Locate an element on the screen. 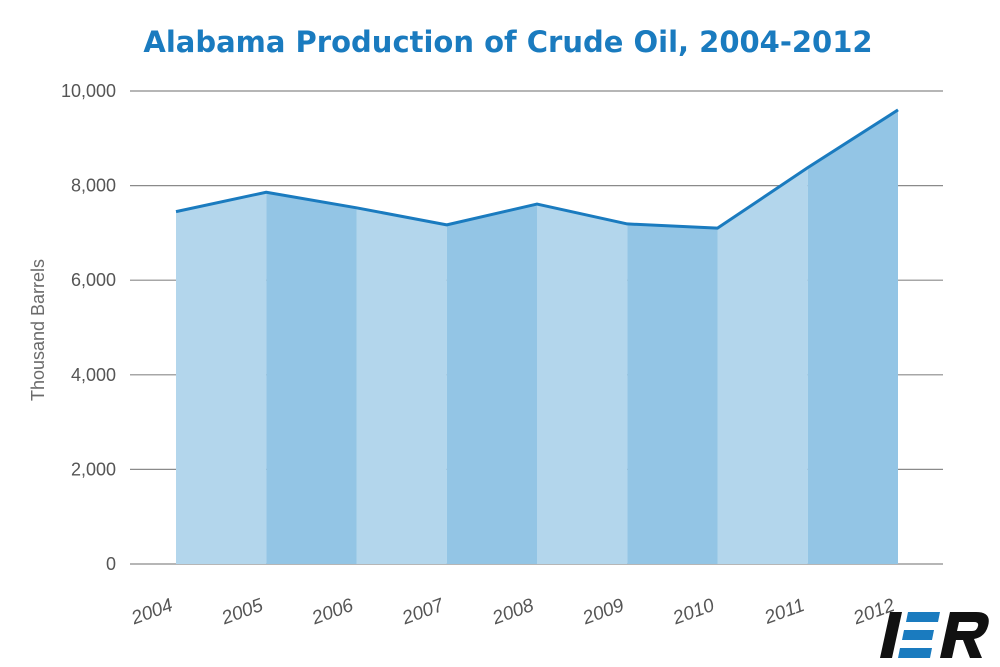 The image size is (1000, 667). x-tick-label: 2004 is located at coordinates (152, 612).